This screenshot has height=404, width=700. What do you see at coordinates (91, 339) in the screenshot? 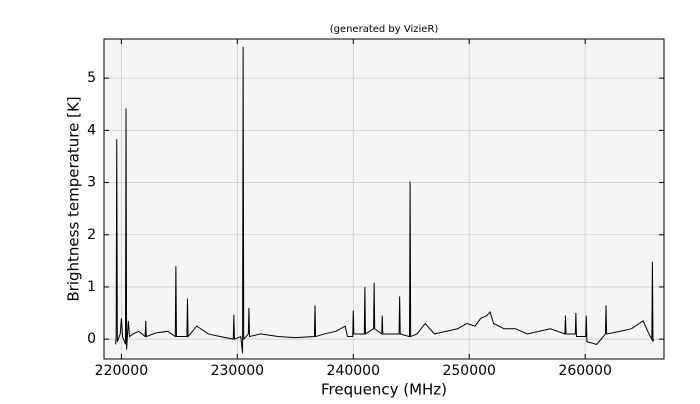
I see `y-tick-label: 0` at bounding box center [91, 339].